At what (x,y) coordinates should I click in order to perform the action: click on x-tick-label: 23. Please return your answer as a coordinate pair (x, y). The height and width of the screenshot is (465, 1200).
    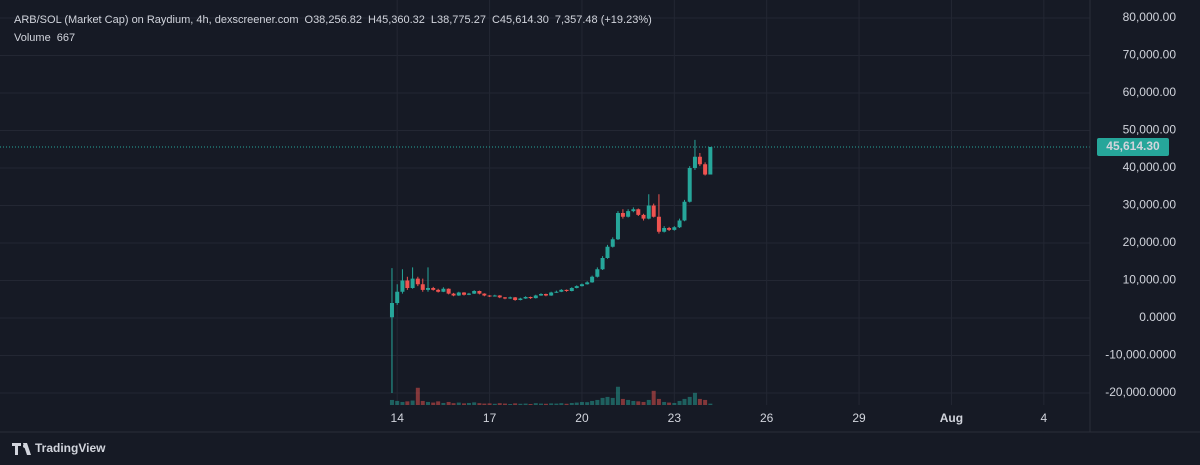
    Looking at the image, I should click on (675, 418).